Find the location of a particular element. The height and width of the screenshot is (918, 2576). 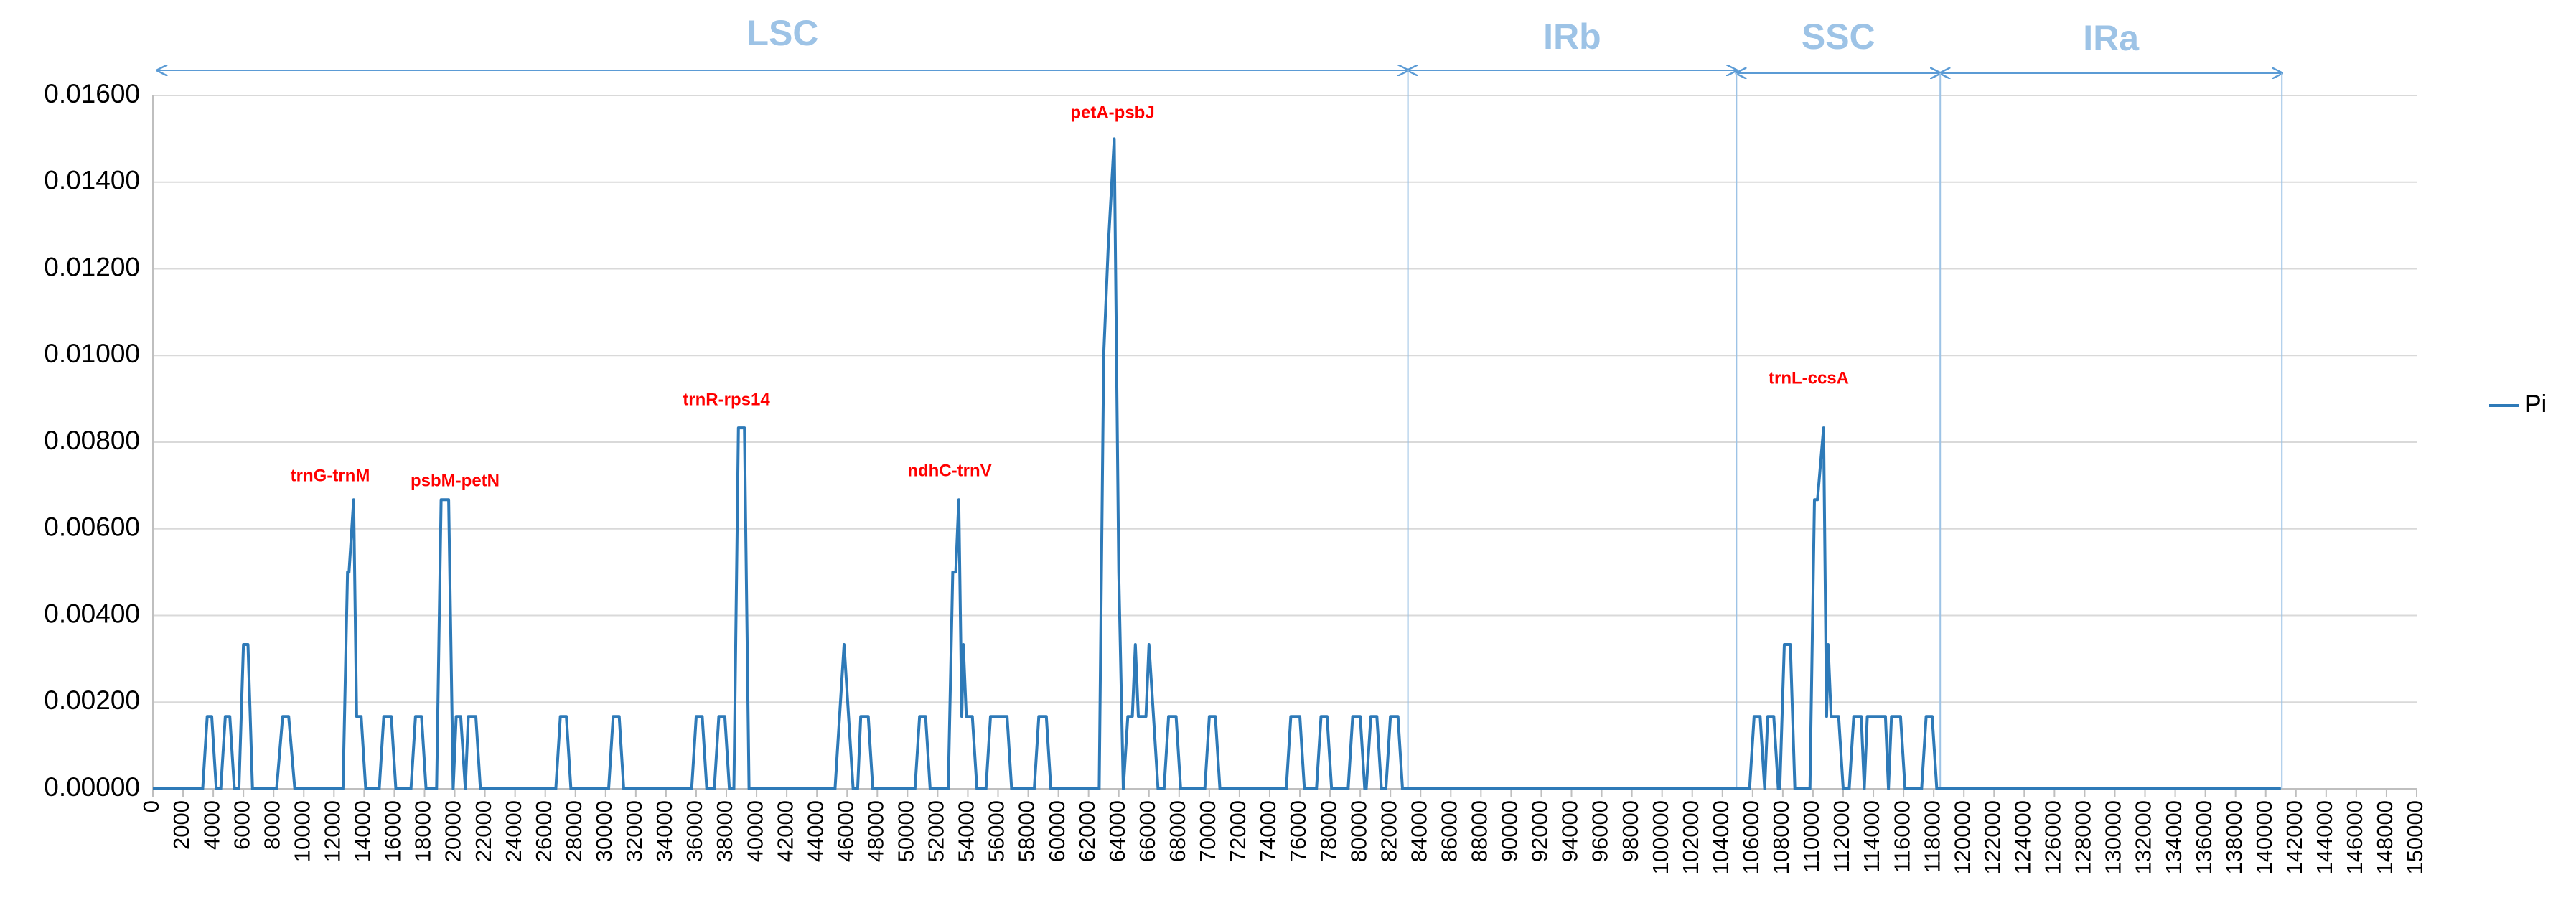

legend-label: Pi is located at coordinates (2536, 404).